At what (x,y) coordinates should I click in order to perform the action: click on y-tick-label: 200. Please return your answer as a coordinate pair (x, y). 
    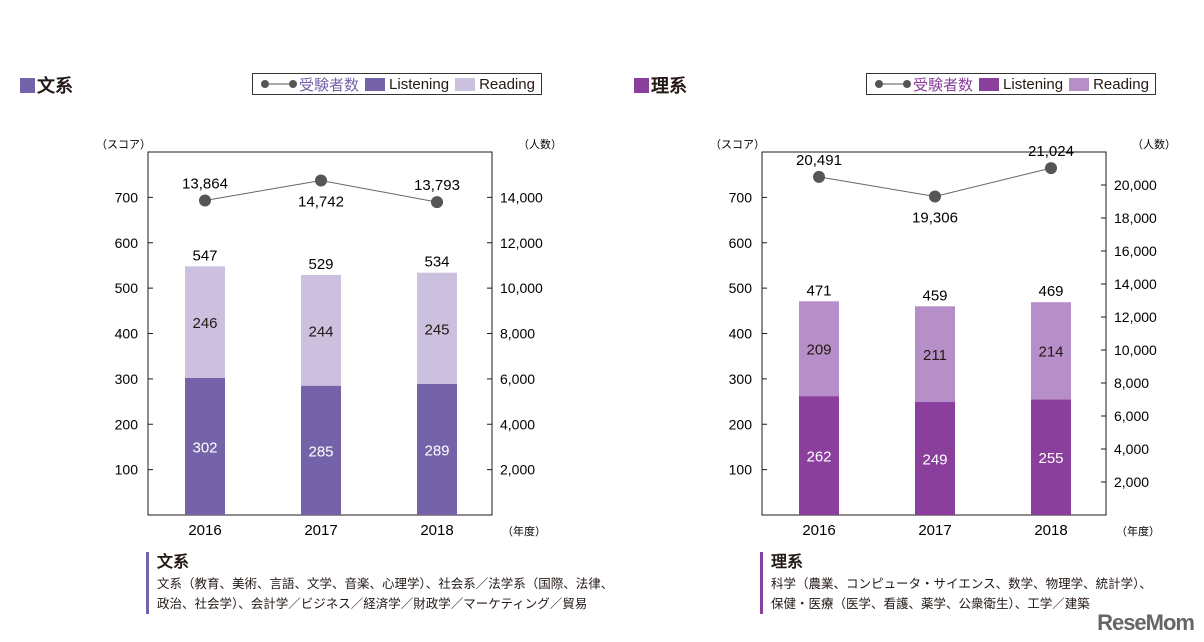
    Looking at the image, I should click on (741, 424).